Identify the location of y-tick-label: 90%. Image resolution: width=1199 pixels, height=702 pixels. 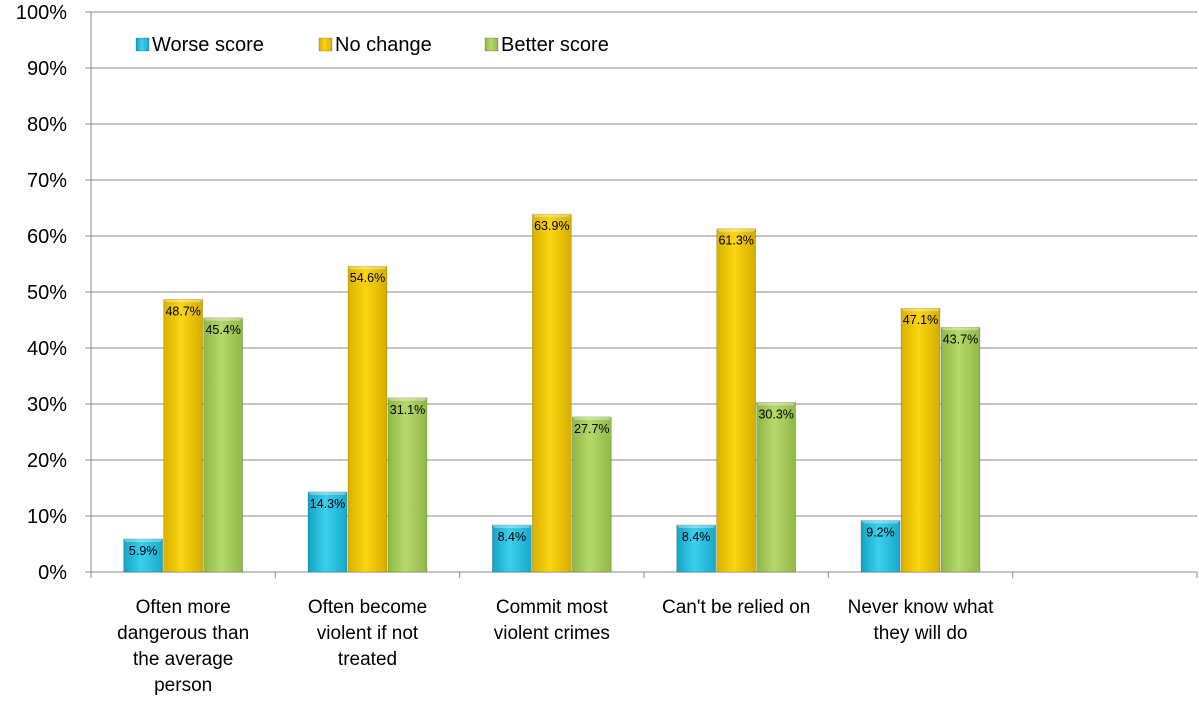
(47, 69).